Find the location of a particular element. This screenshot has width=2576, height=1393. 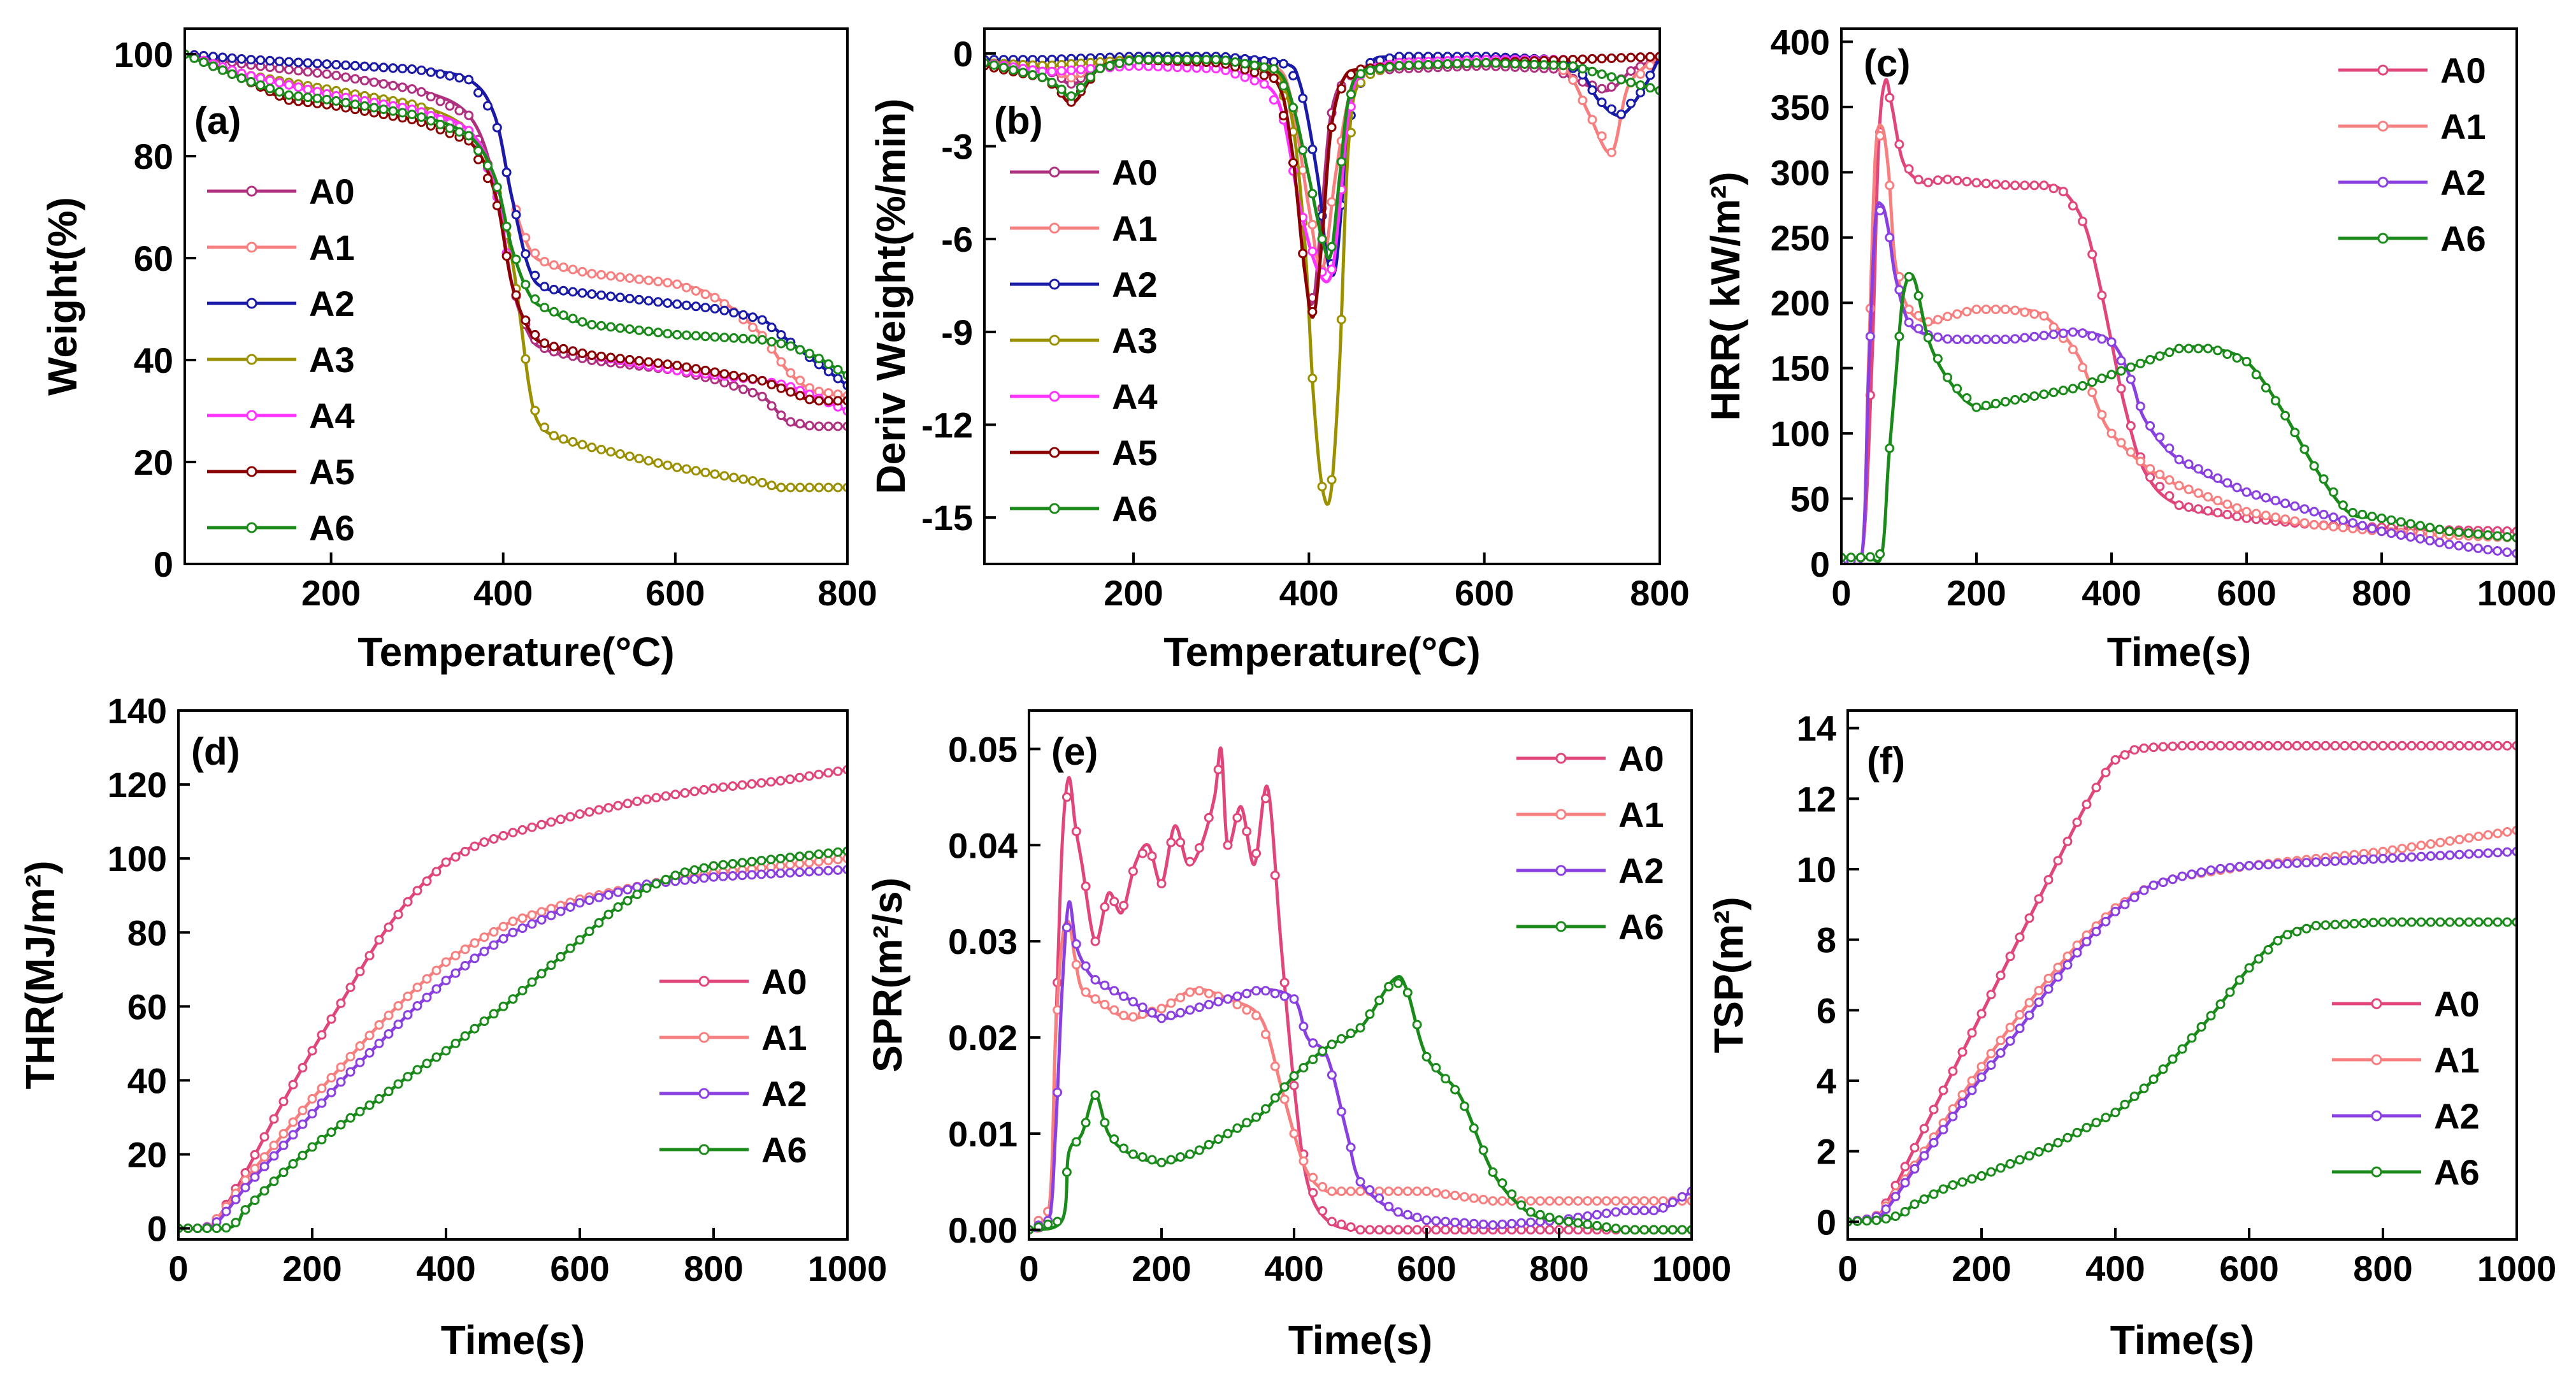

legend-label-A5: A5 is located at coordinates (332, 472).